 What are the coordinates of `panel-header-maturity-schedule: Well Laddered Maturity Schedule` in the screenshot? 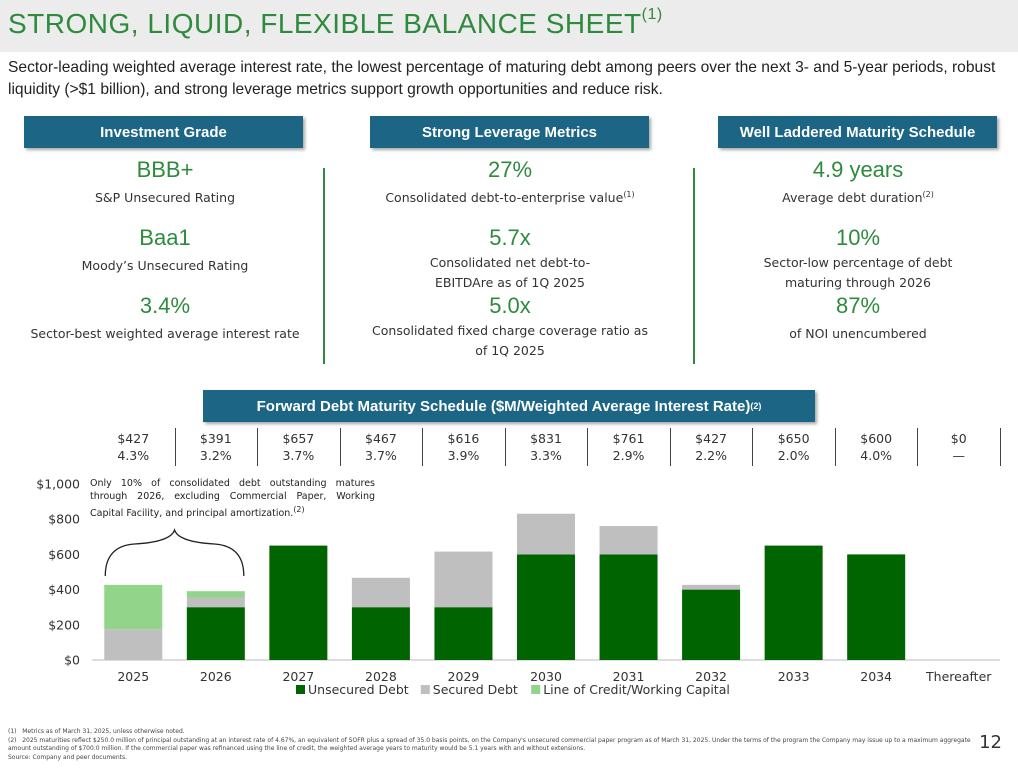 It's located at (857, 132).